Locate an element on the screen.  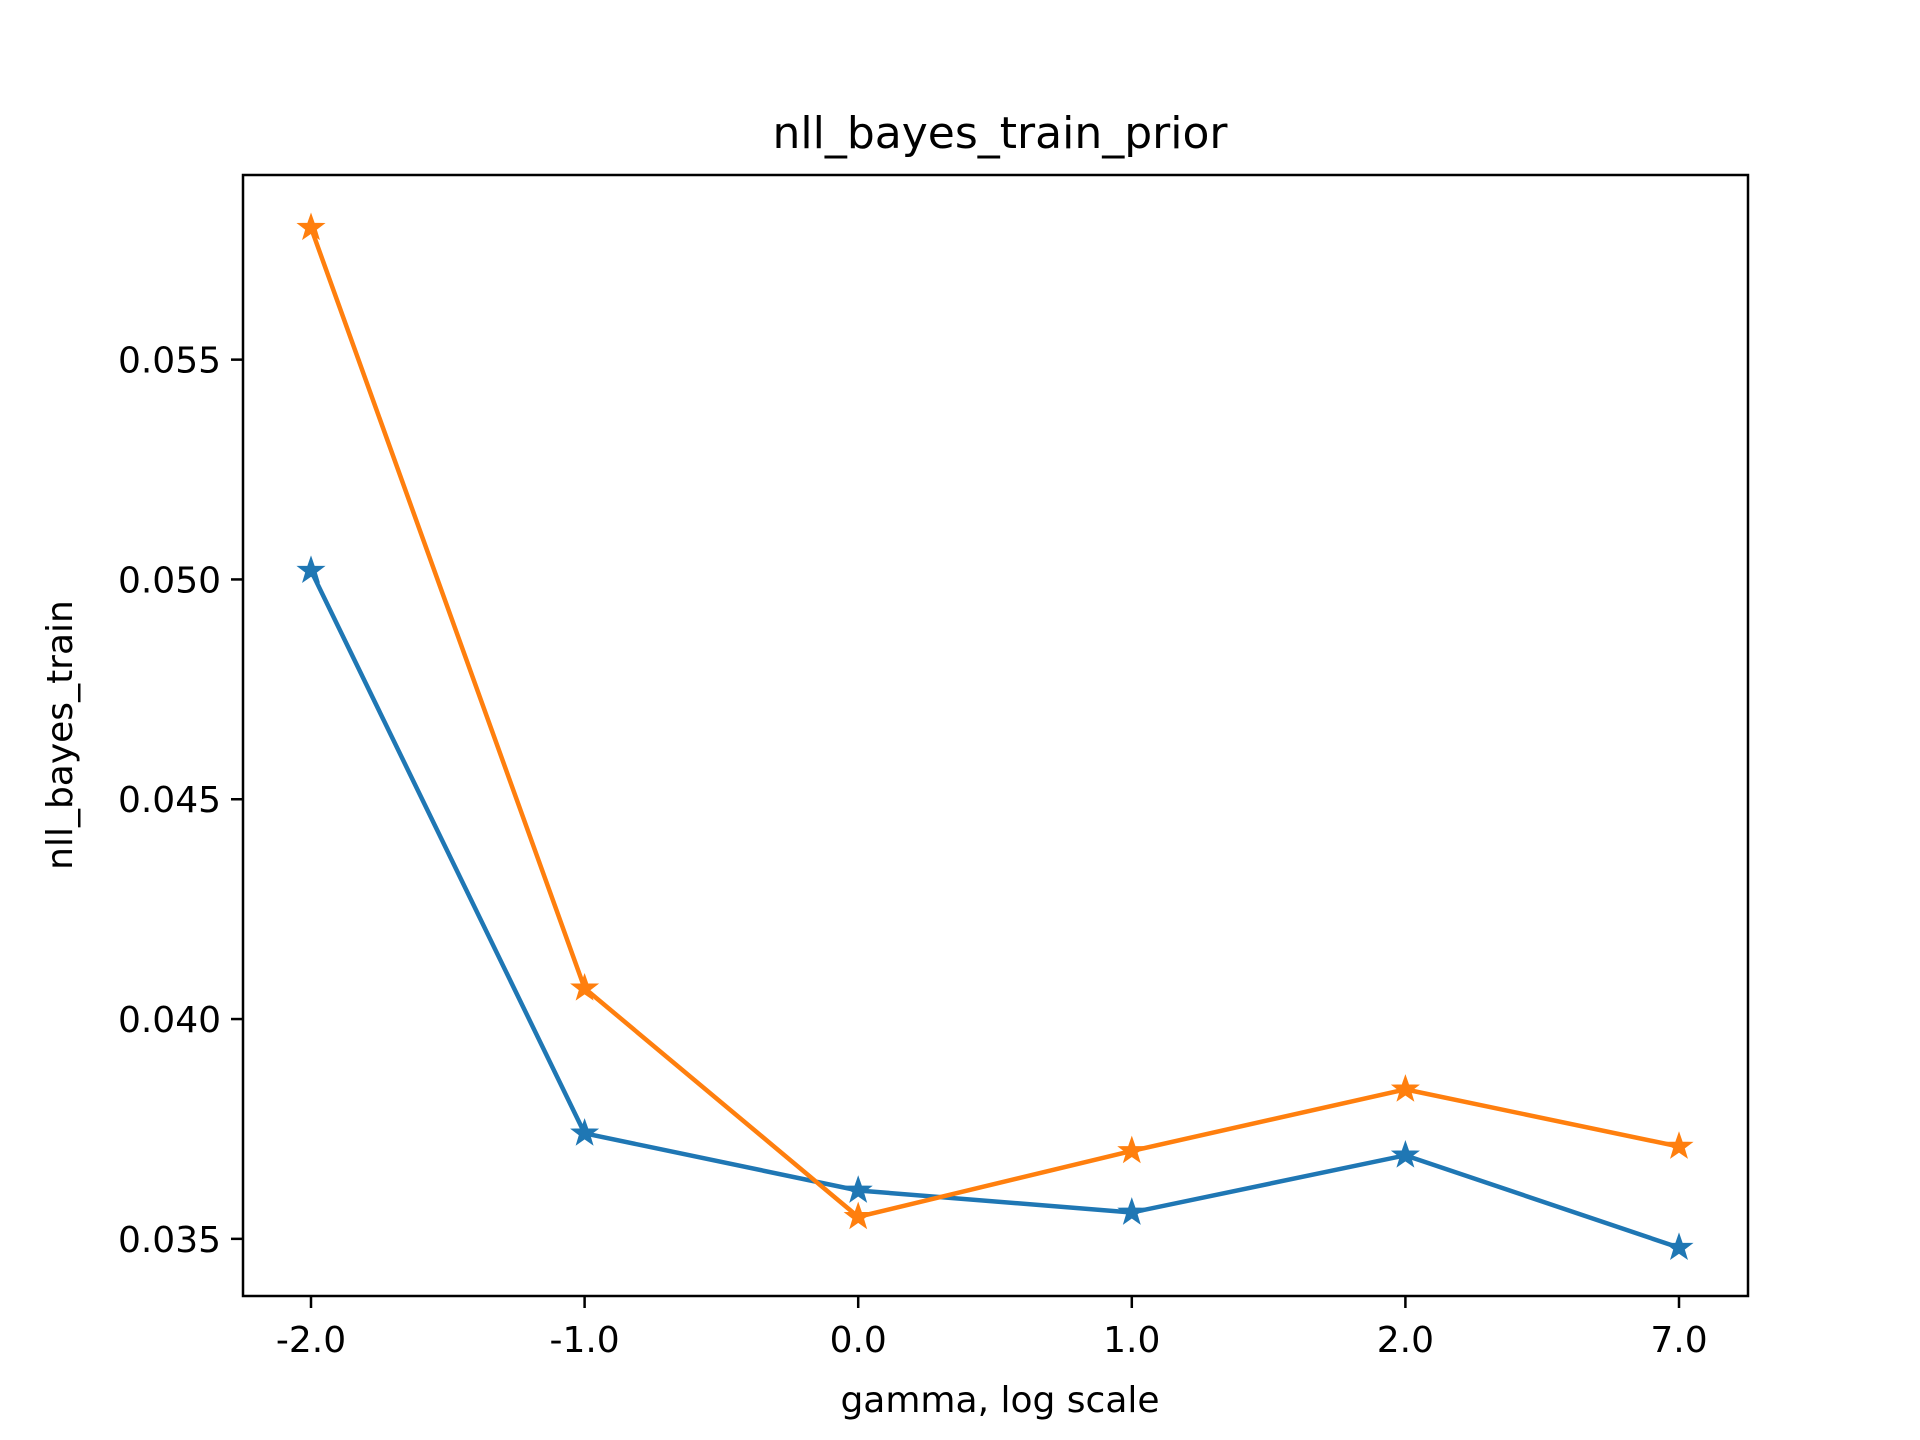
x-tick-label: 2.0 is located at coordinates (1405, 1340).